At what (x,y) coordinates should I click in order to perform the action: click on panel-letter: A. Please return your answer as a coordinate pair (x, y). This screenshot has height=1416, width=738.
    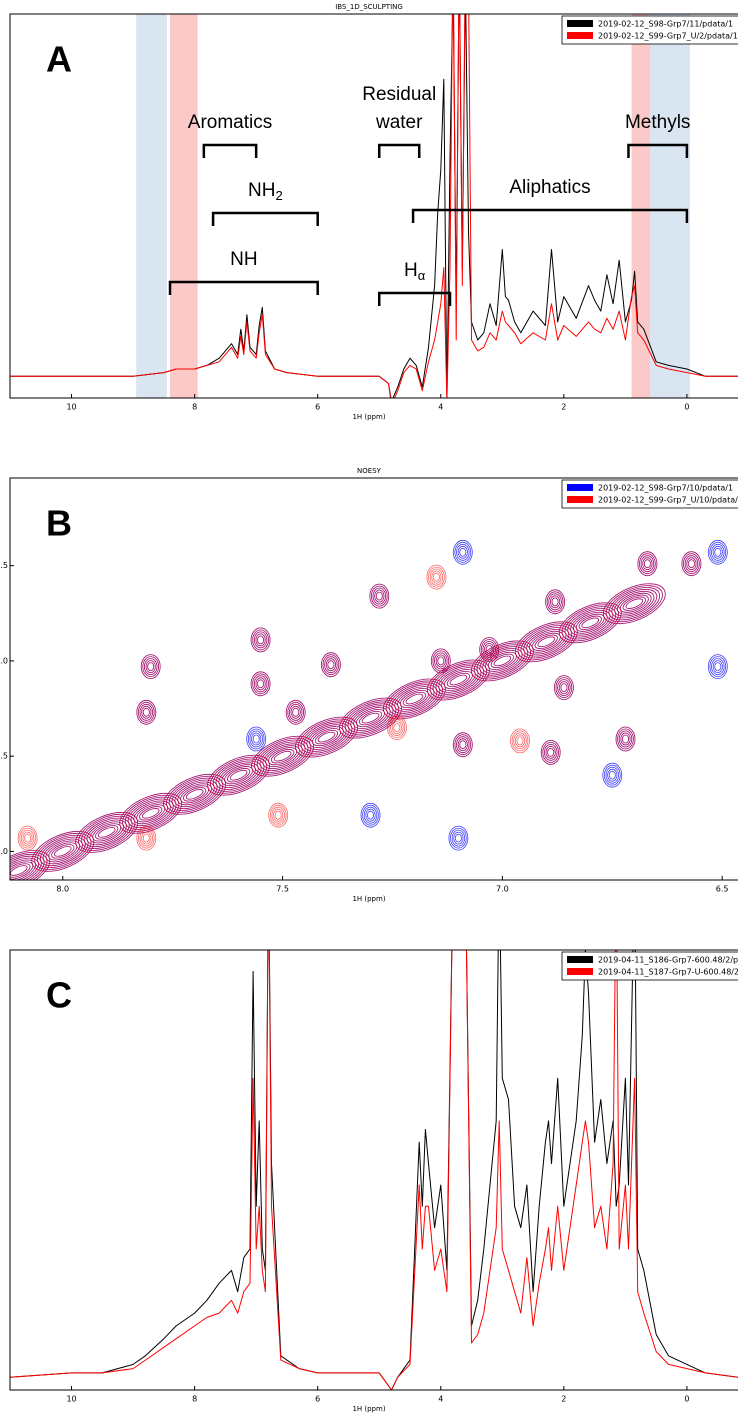
    Looking at the image, I should click on (59, 59).